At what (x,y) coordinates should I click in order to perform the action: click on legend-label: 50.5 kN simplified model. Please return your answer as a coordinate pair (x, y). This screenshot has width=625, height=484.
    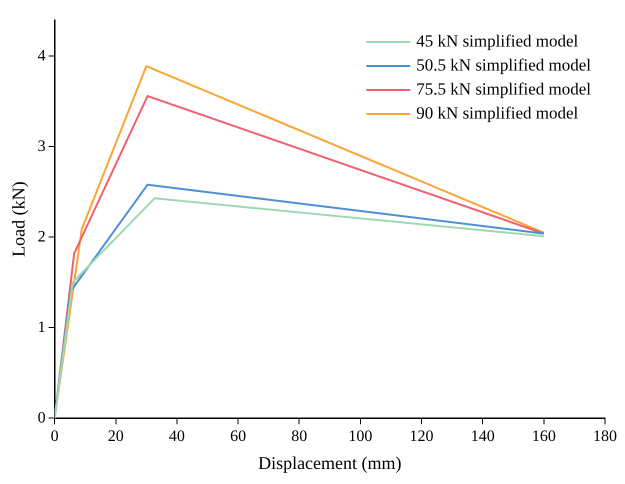
    Looking at the image, I should click on (504, 64).